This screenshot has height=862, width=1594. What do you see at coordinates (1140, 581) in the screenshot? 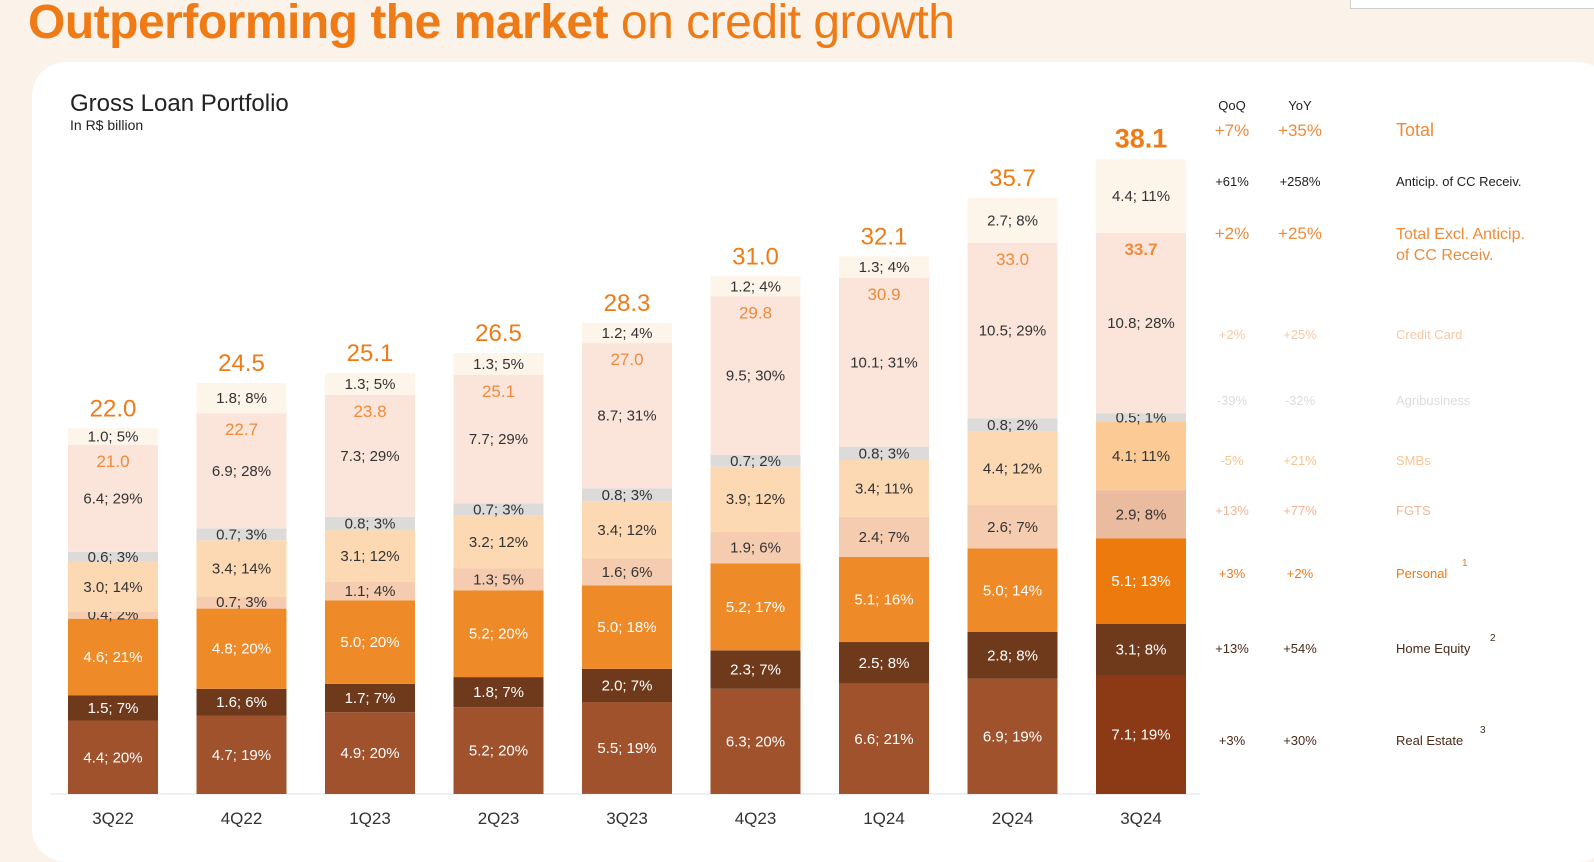
I see `data-label-personal: 5.1; 13%` at bounding box center [1140, 581].